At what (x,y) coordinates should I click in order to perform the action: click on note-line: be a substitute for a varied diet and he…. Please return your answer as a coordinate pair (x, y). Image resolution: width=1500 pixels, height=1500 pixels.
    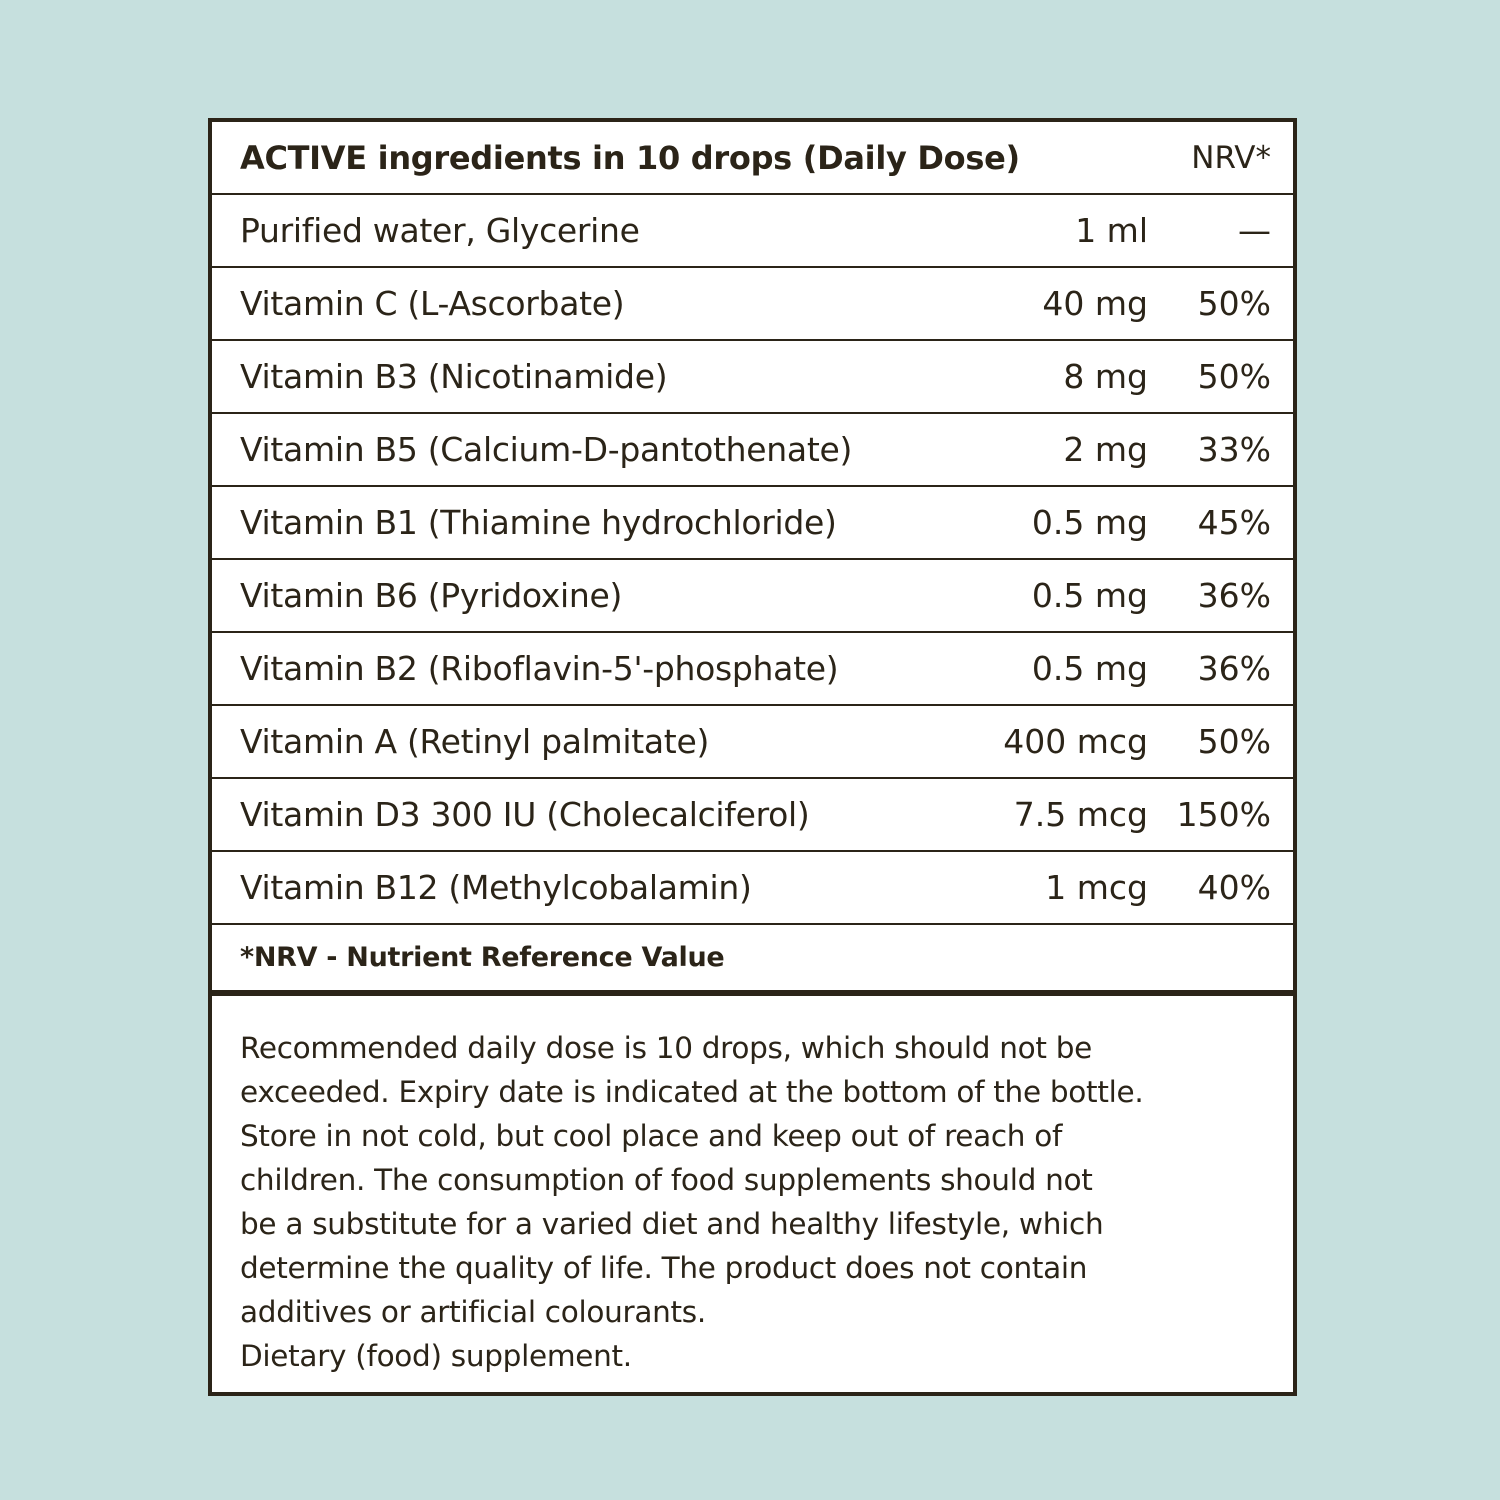
    Looking at the image, I should click on (672, 1224).